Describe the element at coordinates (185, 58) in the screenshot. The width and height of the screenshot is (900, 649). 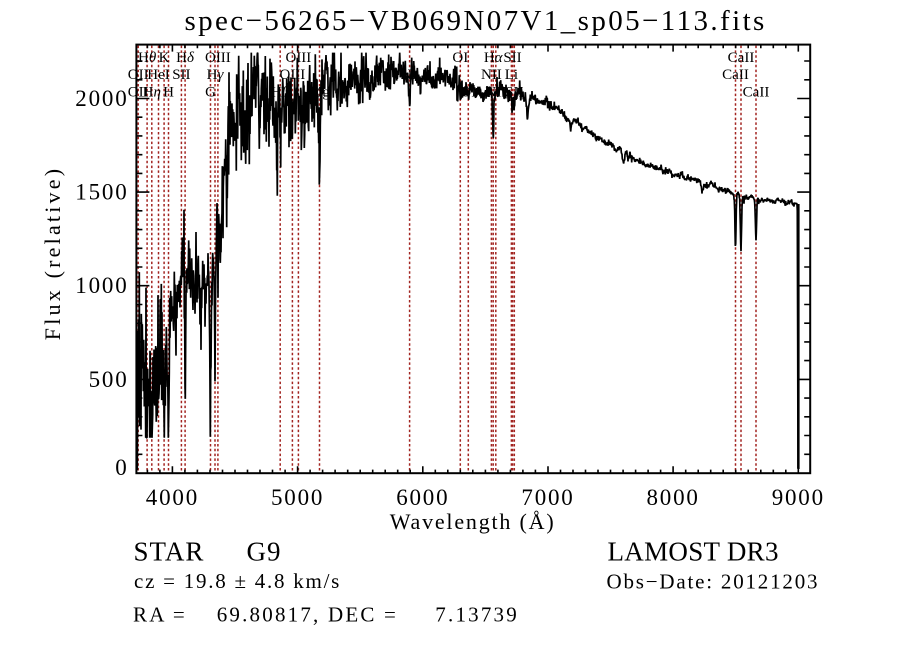
I see `svg-text: Hδ` at that location.